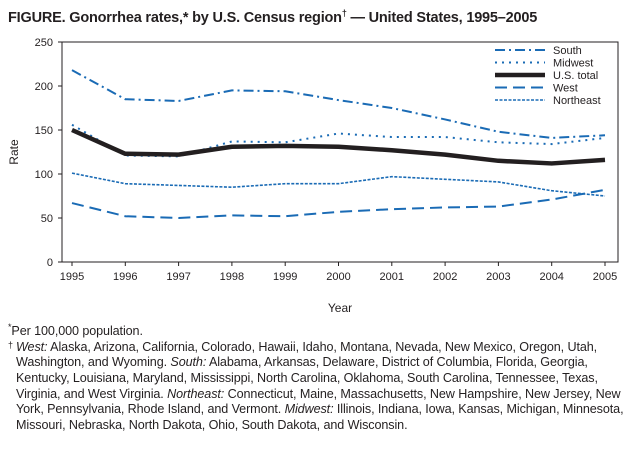  Describe the element at coordinates (338, 184) in the screenshot. I see `series-line-northeast` at that location.